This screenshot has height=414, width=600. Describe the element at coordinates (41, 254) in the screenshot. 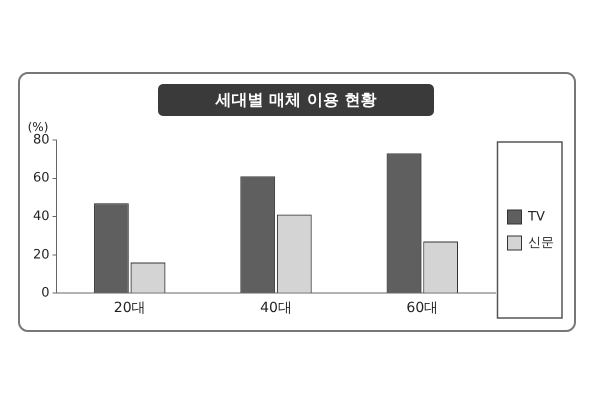

I see `y-tick-label: 20` at that location.